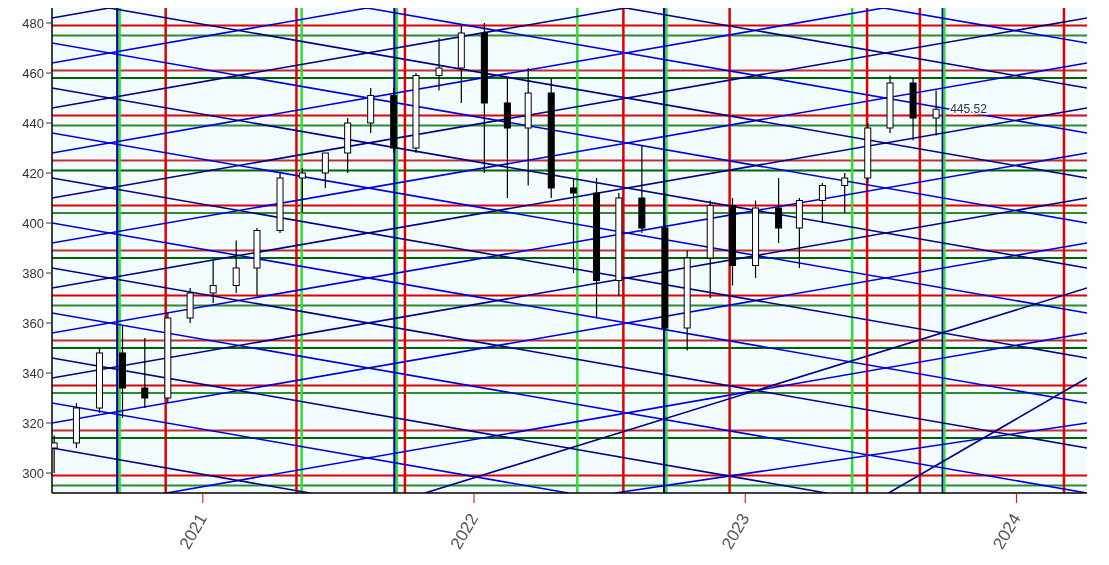 This screenshot has width=1109, height=565. I want to click on y-tick-label: 320, so click(33, 423).